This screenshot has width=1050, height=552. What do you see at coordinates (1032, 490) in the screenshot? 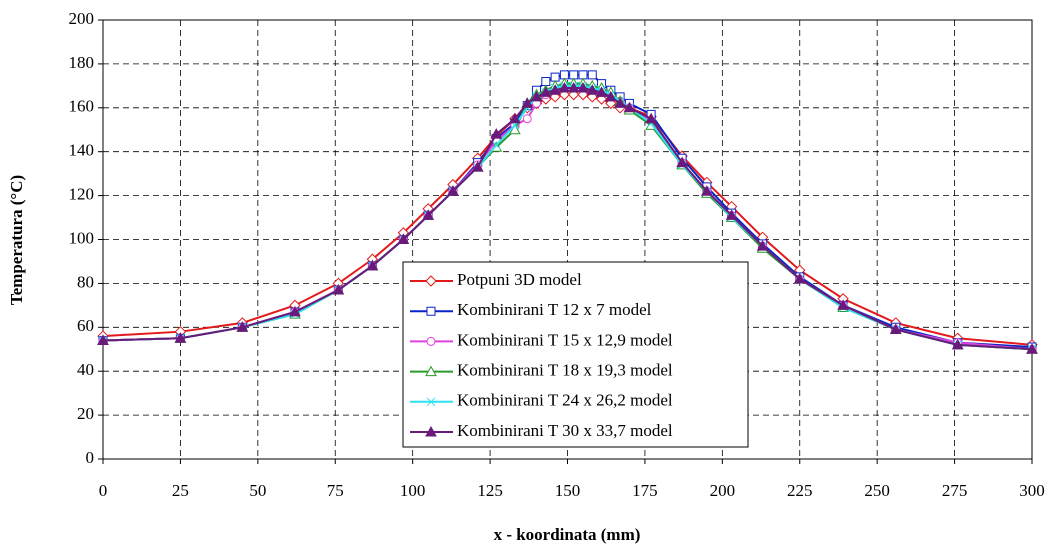
I see `x-tick-label: 300` at bounding box center [1032, 490].